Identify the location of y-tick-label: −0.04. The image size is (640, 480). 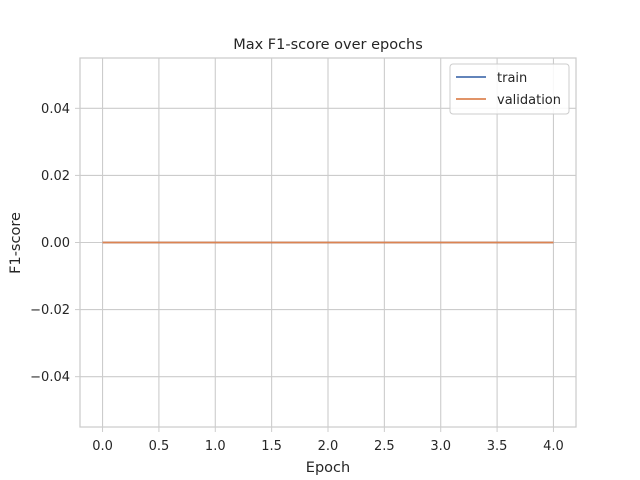
(50, 377).